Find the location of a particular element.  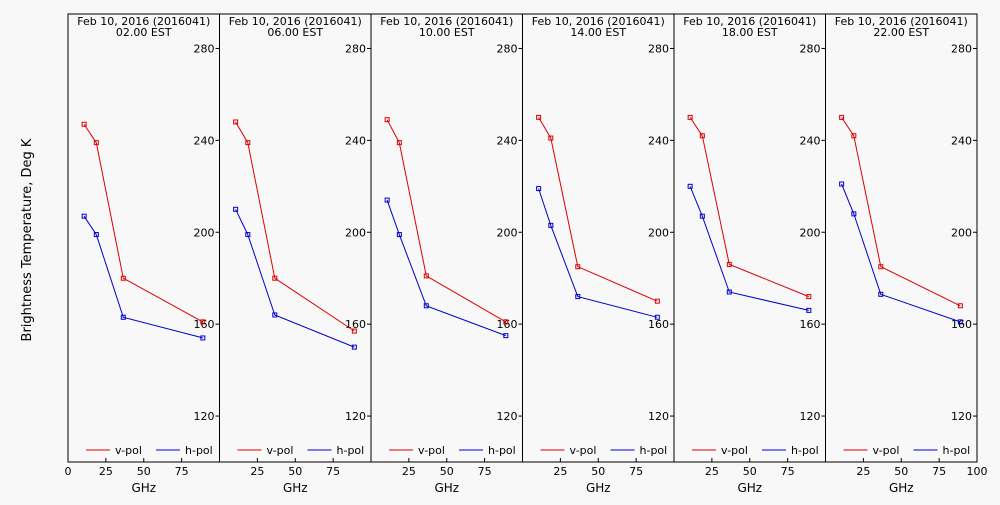

y-axis-label: Brightness Temperature, Deg K is located at coordinates (27, 239).